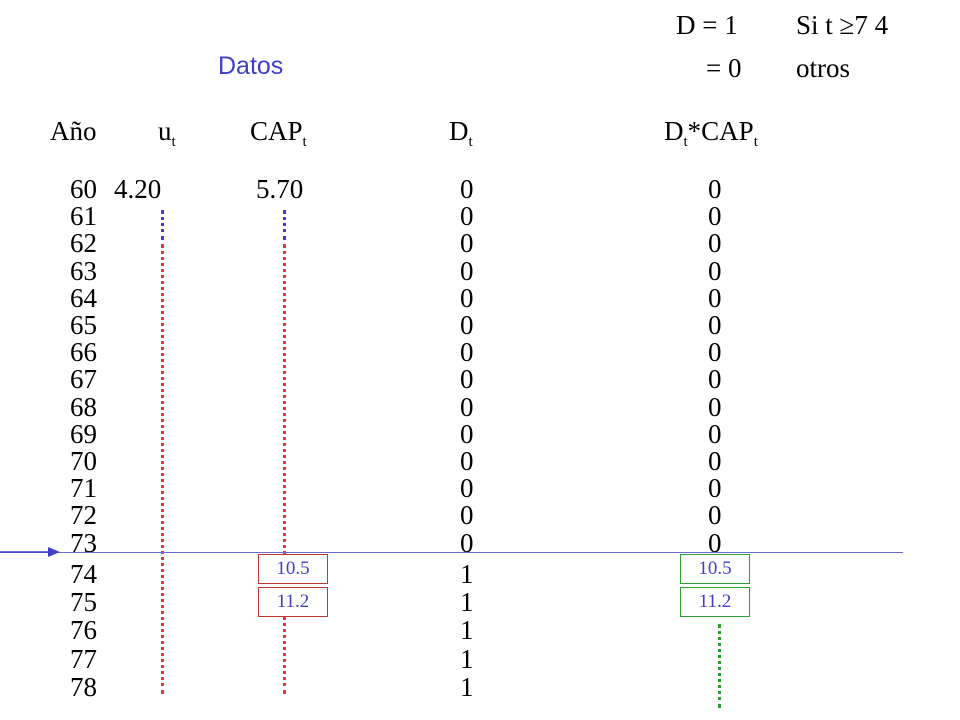 This screenshot has width=960, height=720. What do you see at coordinates (467, 352) in the screenshot?
I see `d-cell-6: 0` at bounding box center [467, 352].